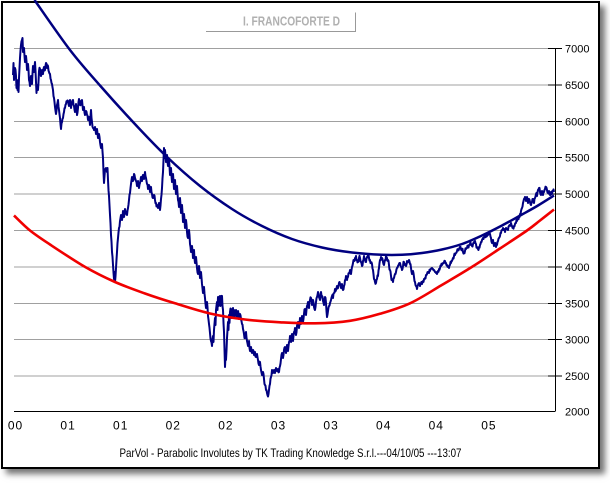 The height and width of the screenshot is (500, 610). Describe the element at coordinates (577, 50) in the screenshot. I see `svg-text: 7000` at that location.